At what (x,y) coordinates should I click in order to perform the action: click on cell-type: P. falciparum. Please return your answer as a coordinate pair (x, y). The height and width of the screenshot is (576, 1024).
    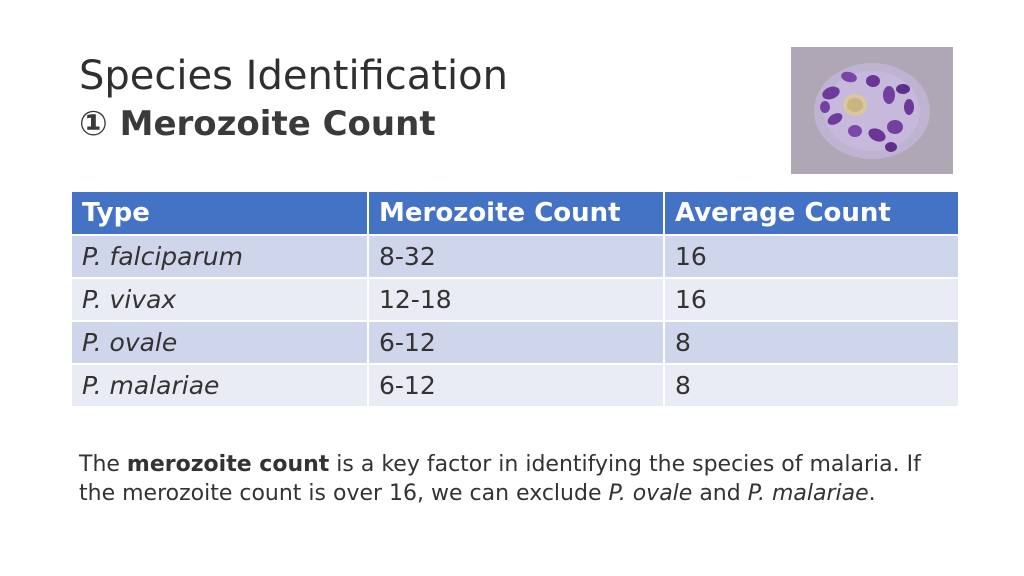
    Looking at the image, I should click on (220, 257).